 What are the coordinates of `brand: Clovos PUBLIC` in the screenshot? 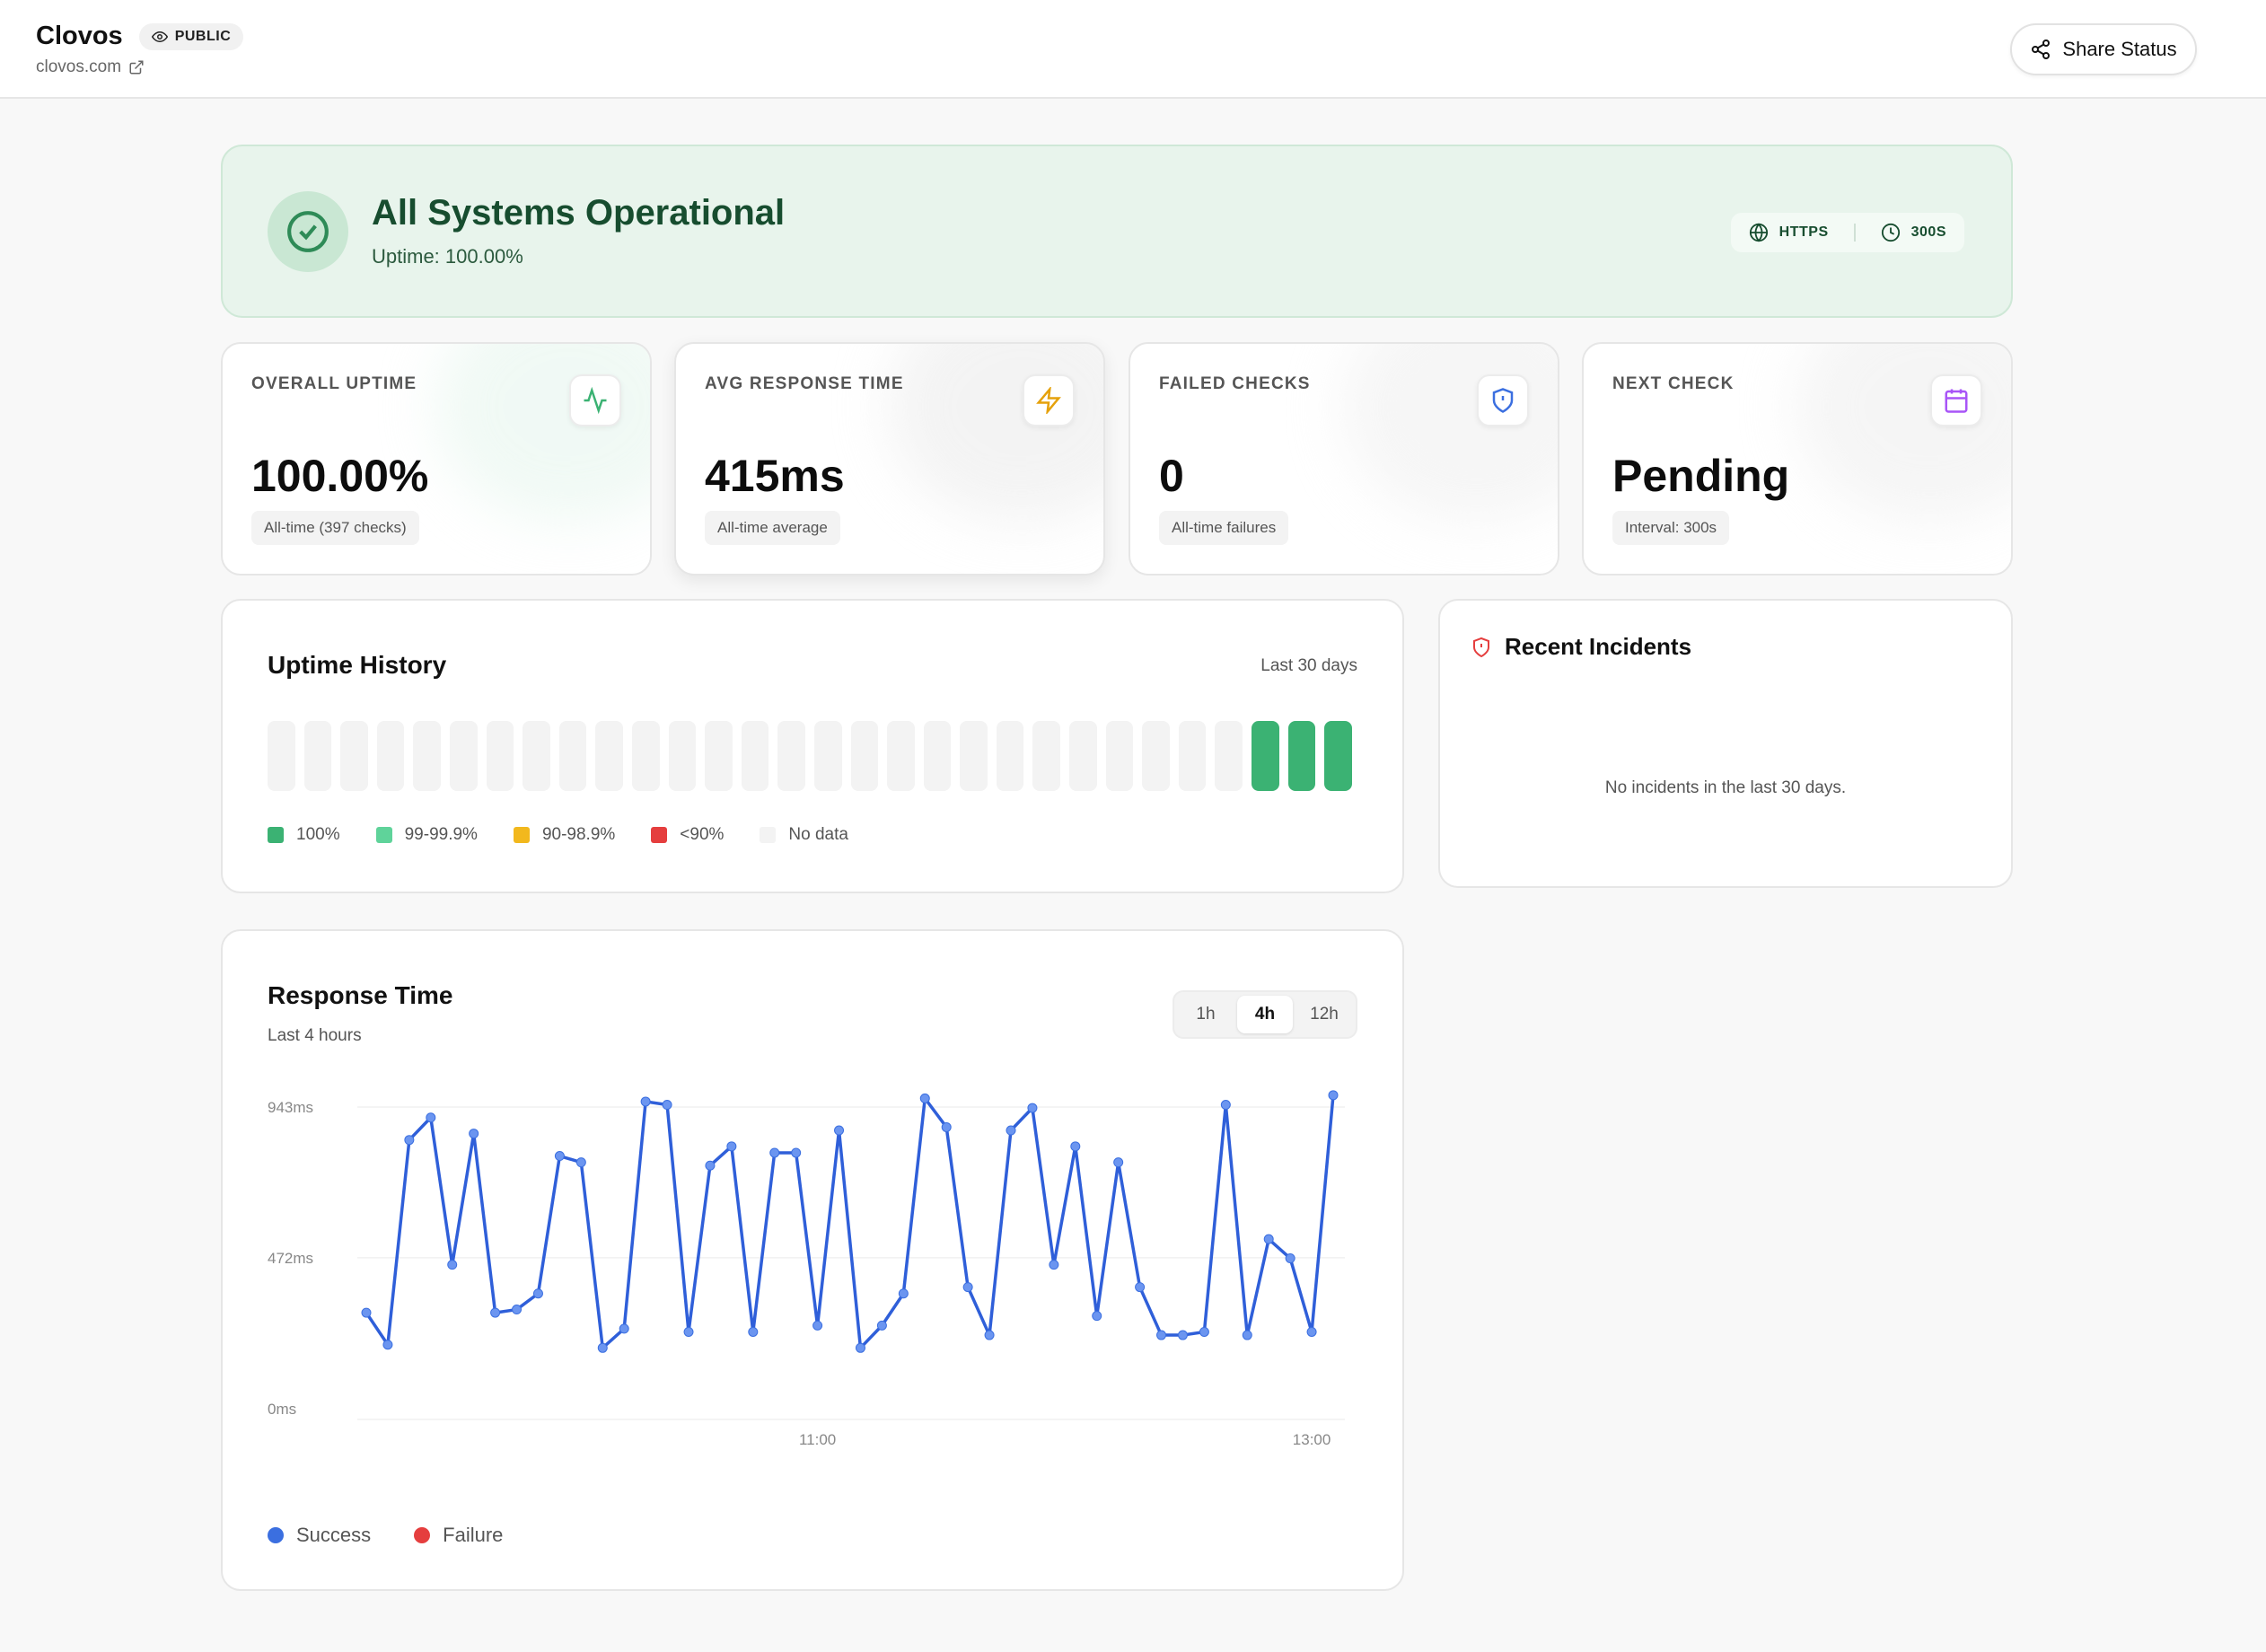 It's located at (140, 36).